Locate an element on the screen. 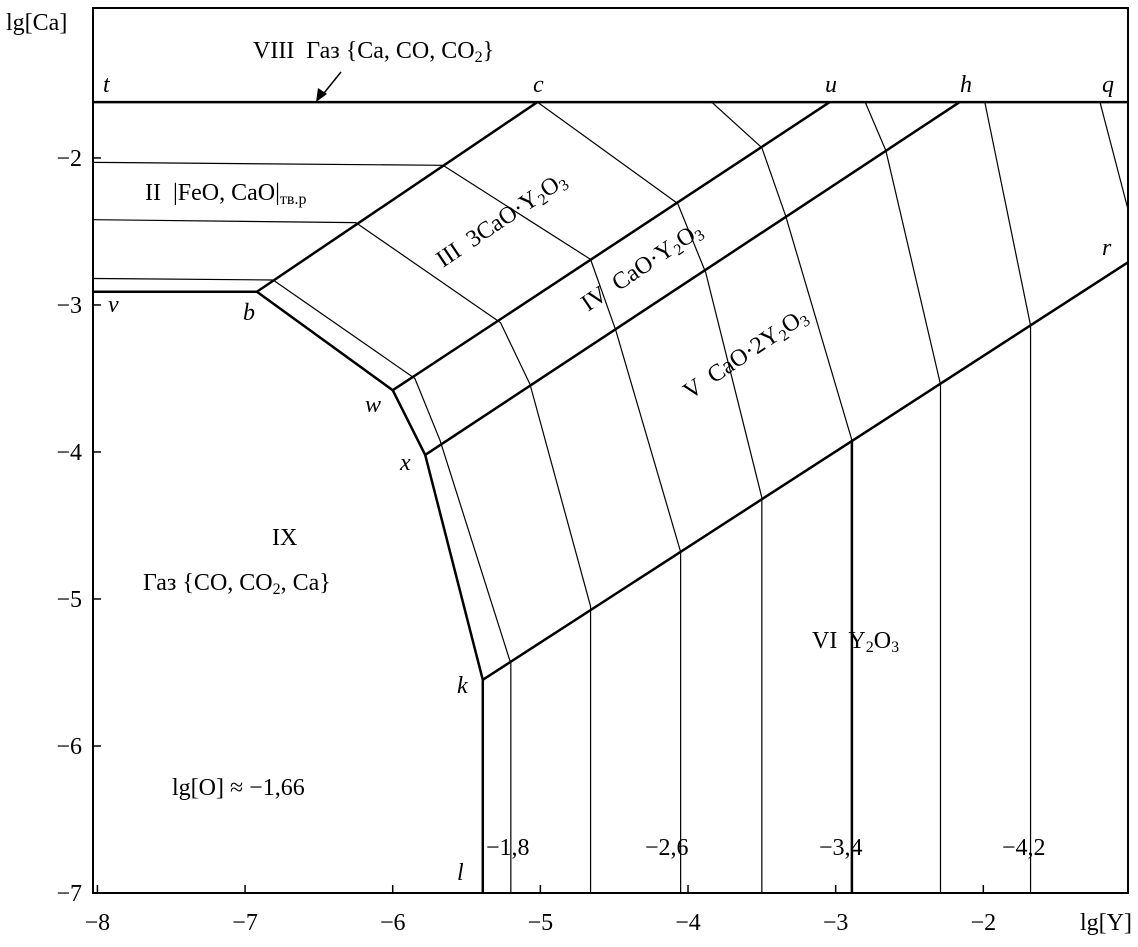 Image resolution: width=1138 pixels, height=947 pixels. region-label: VIII Газ {Ca, CO, CO2} is located at coordinates (373, 52).